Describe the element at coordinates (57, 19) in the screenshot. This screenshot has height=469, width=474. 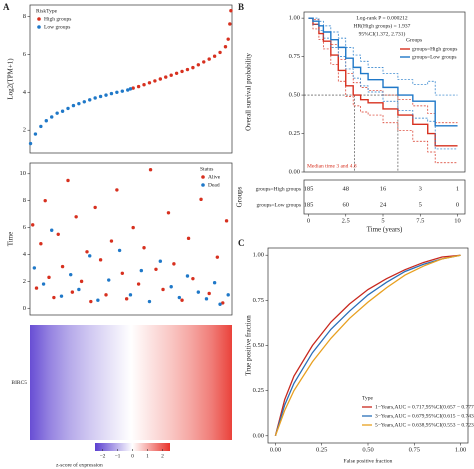
I see `legend-label: High groups` at that location.